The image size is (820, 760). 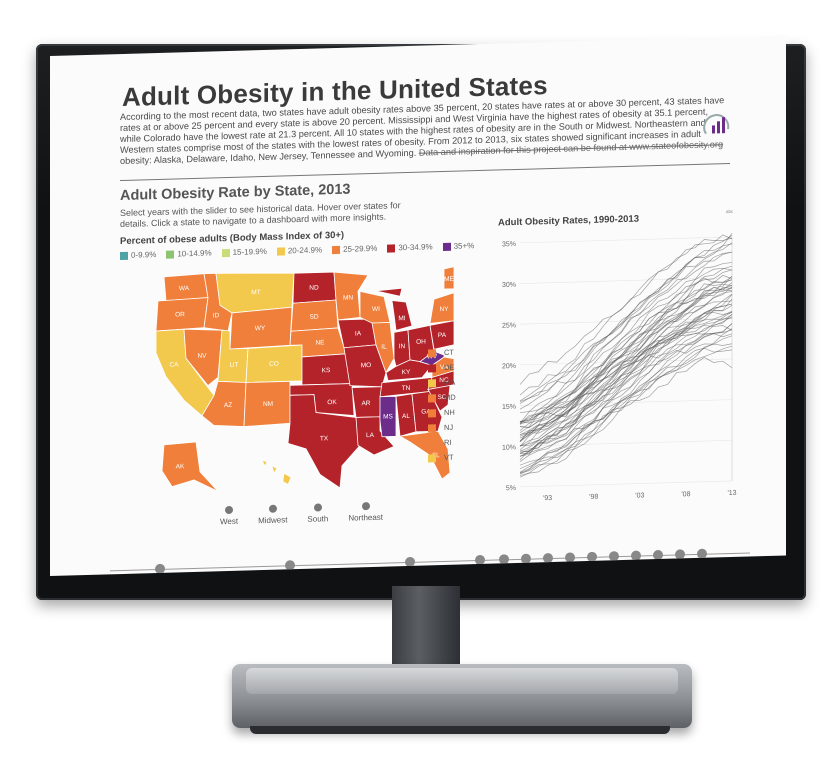 I want to click on y-tick-label: 10%, so click(x=509, y=447).